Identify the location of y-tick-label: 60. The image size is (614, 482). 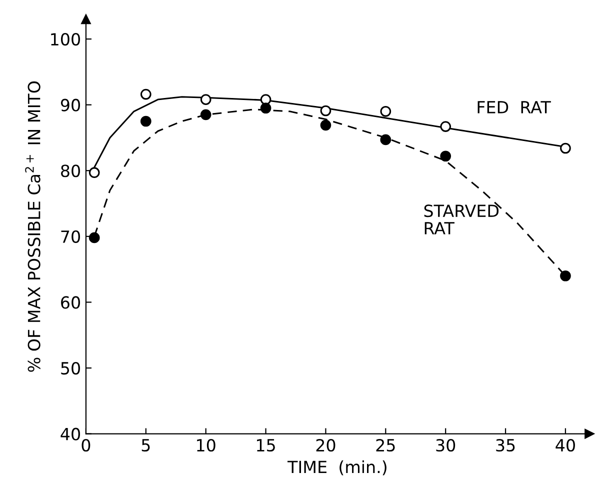
(70, 302).